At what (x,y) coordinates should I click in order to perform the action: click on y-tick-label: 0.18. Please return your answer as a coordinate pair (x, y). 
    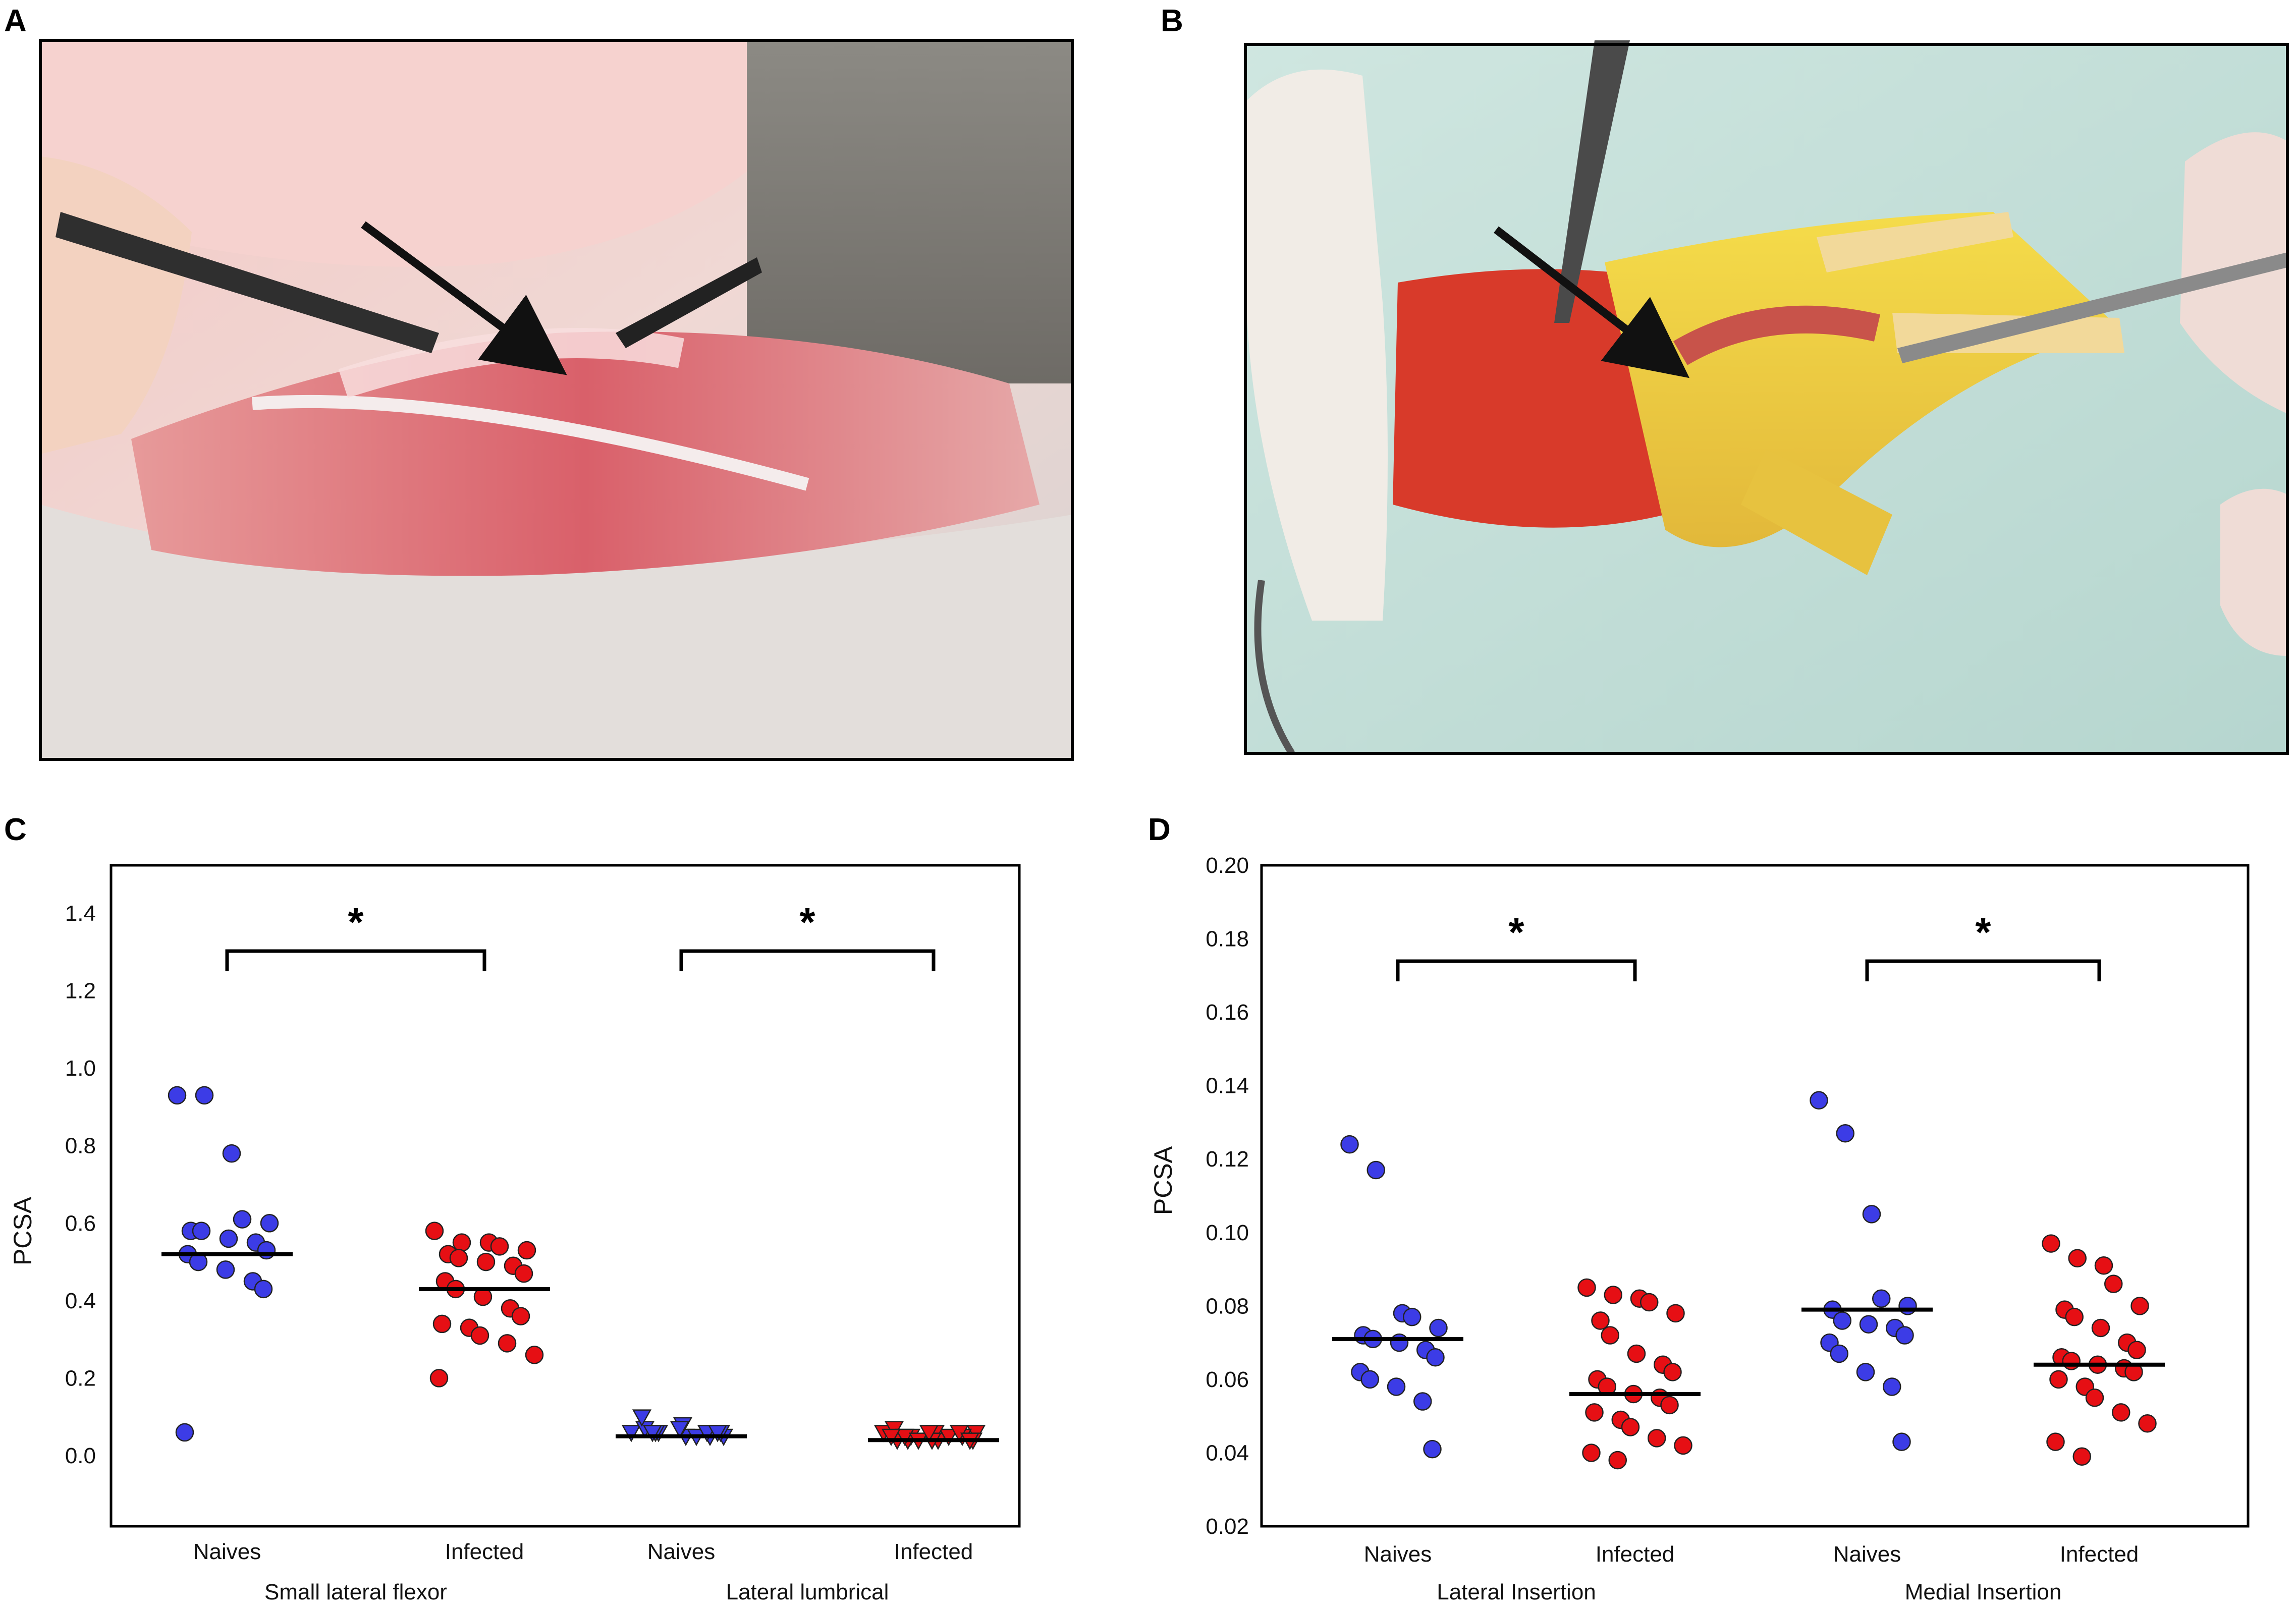
    Looking at the image, I should click on (1227, 939).